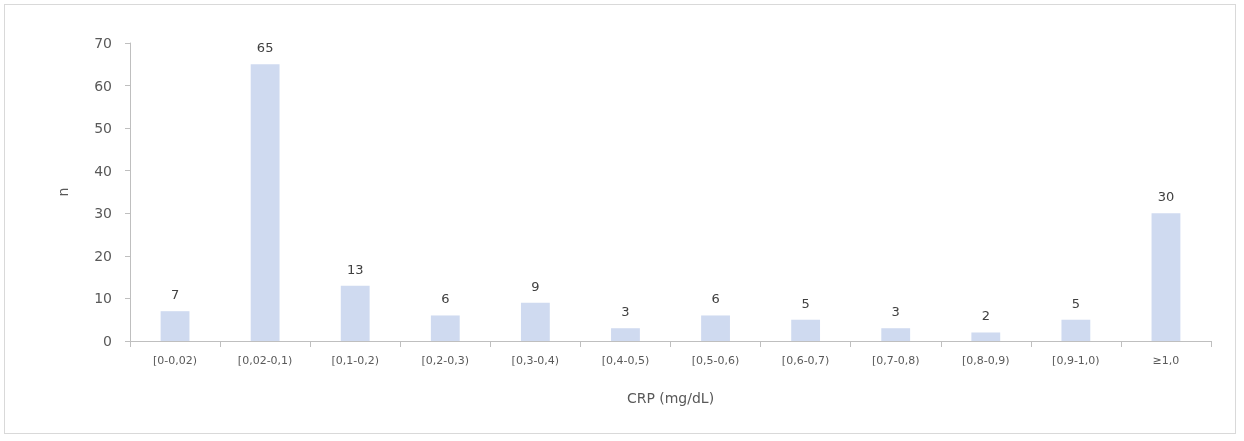 This screenshot has height=441, width=1244. What do you see at coordinates (535, 286) in the screenshot?
I see `data-label: 9` at bounding box center [535, 286].